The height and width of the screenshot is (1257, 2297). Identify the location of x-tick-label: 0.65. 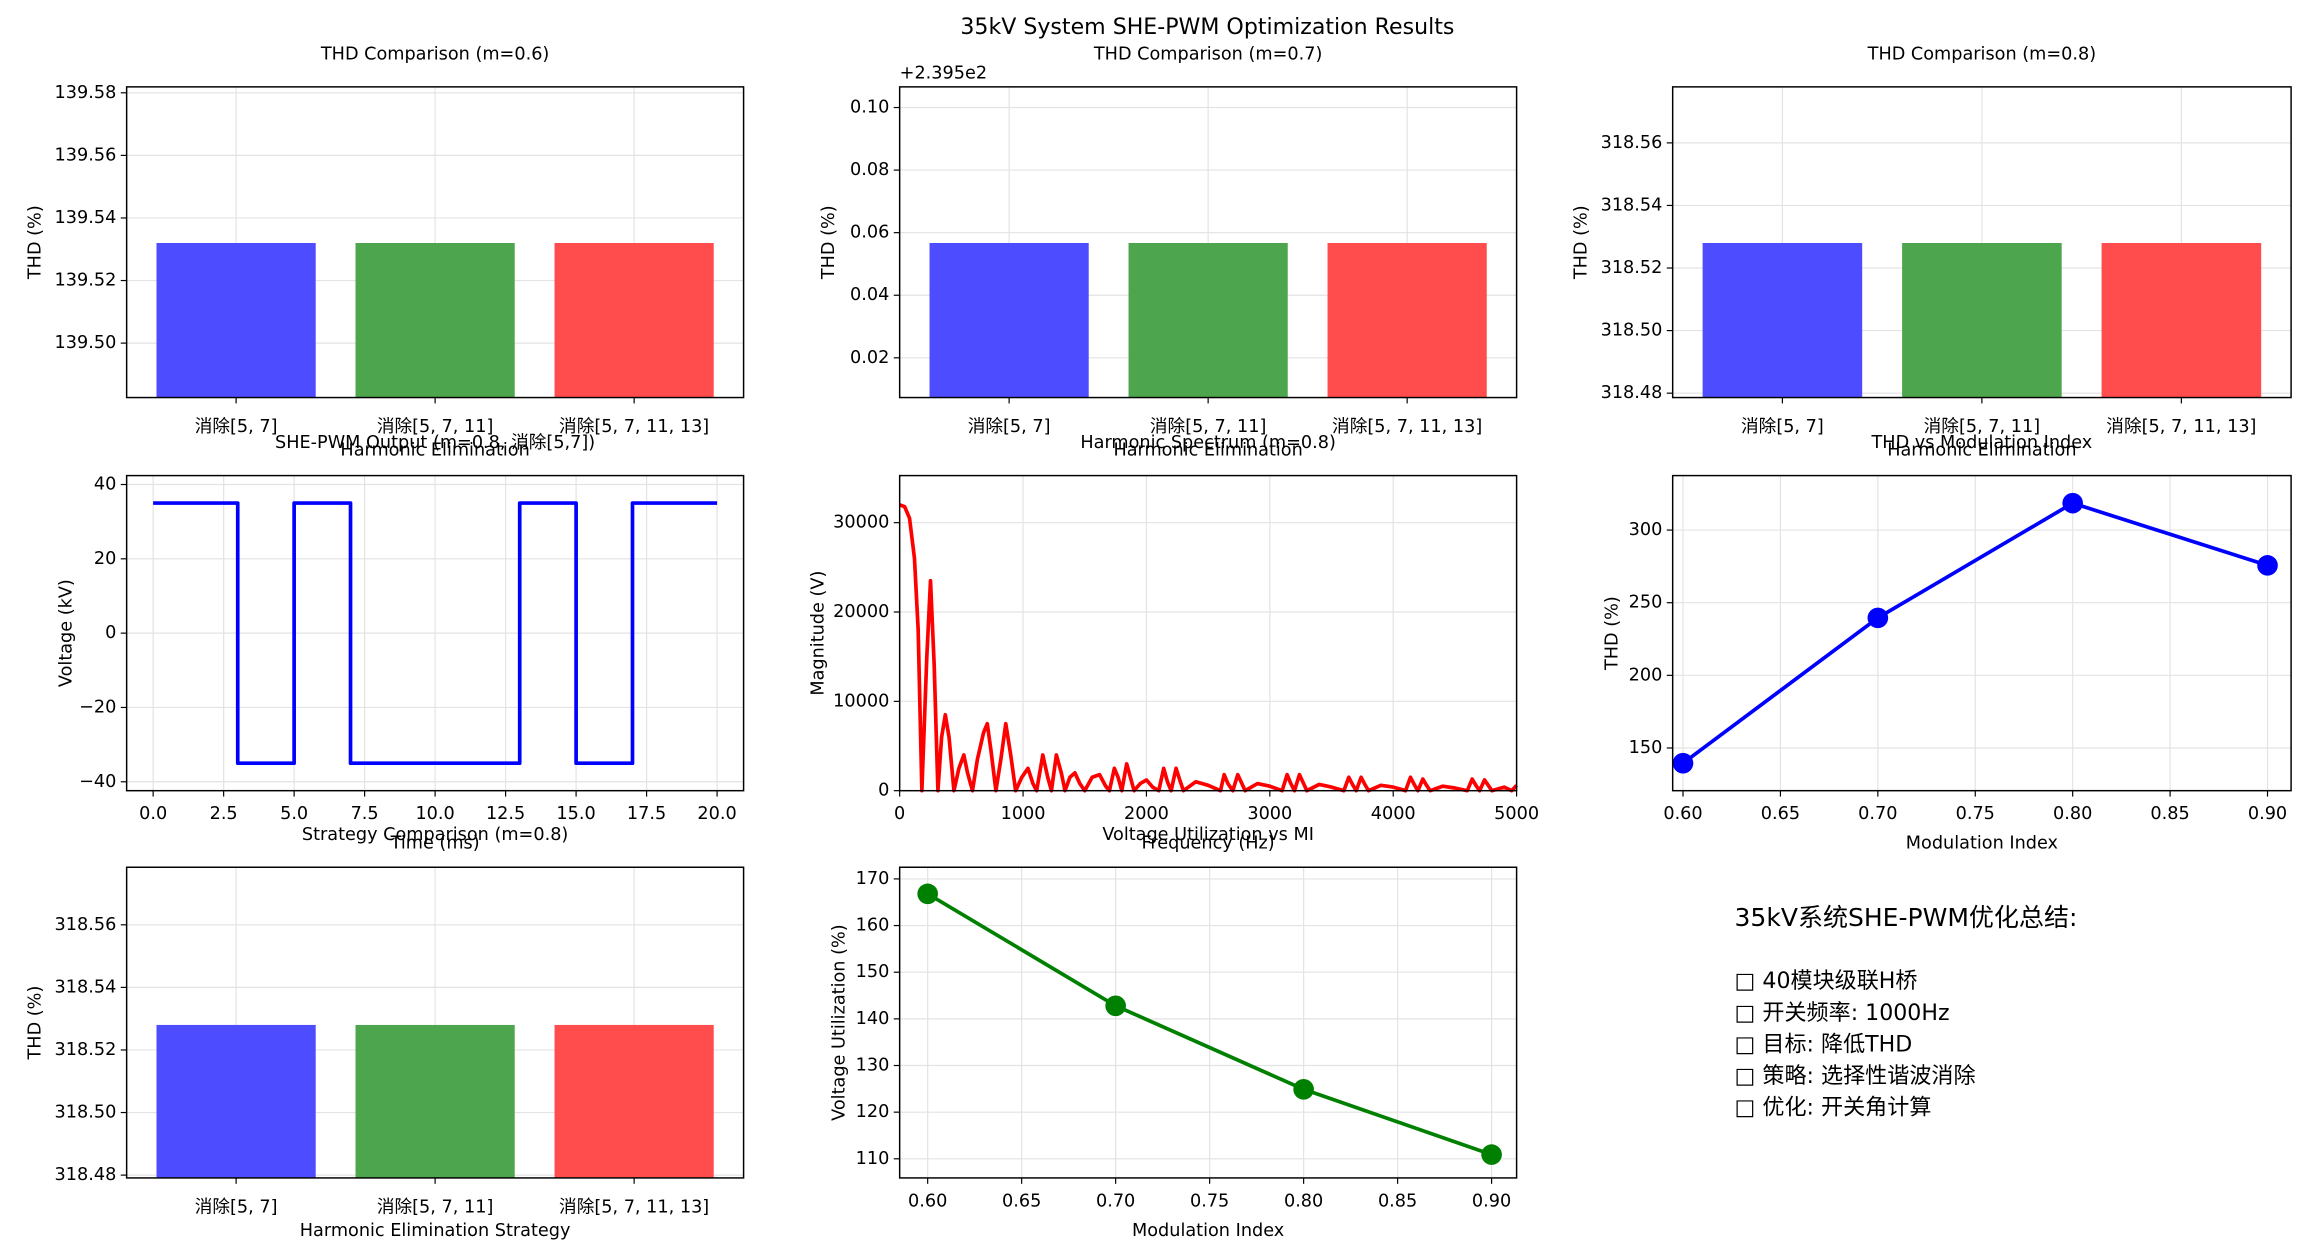
(1021, 1201).